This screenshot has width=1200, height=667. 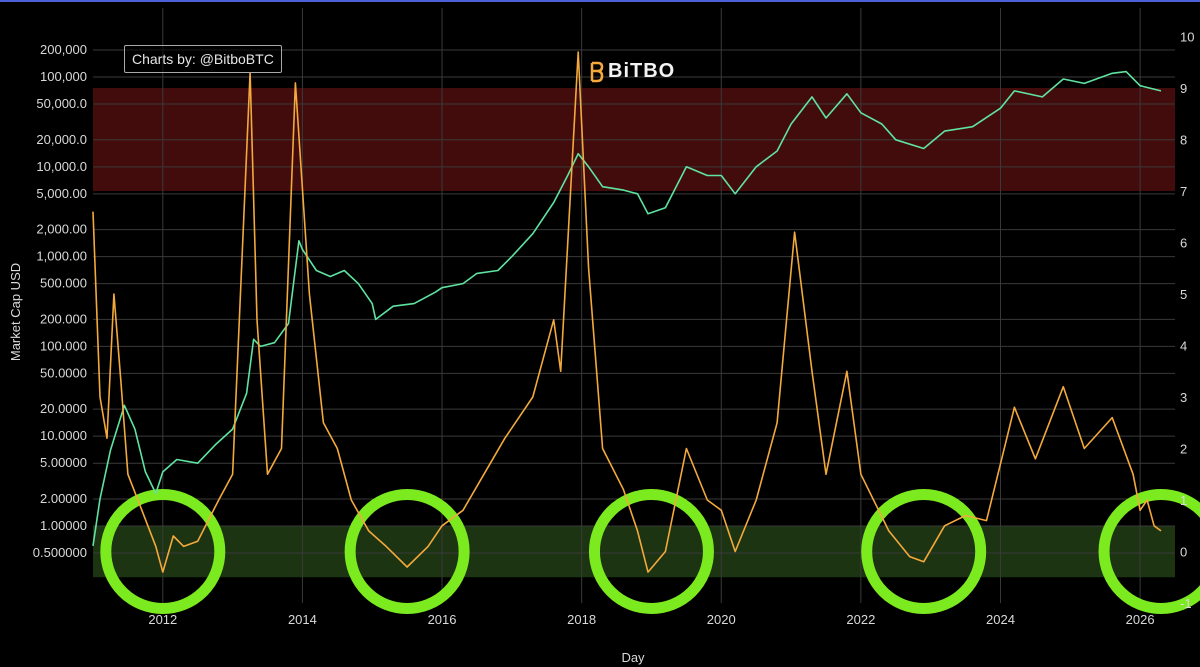 What do you see at coordinates (63, 372) in the screenshot?
I see `y-left-tick-label: 50.0000` at bounding box center [63, 372].